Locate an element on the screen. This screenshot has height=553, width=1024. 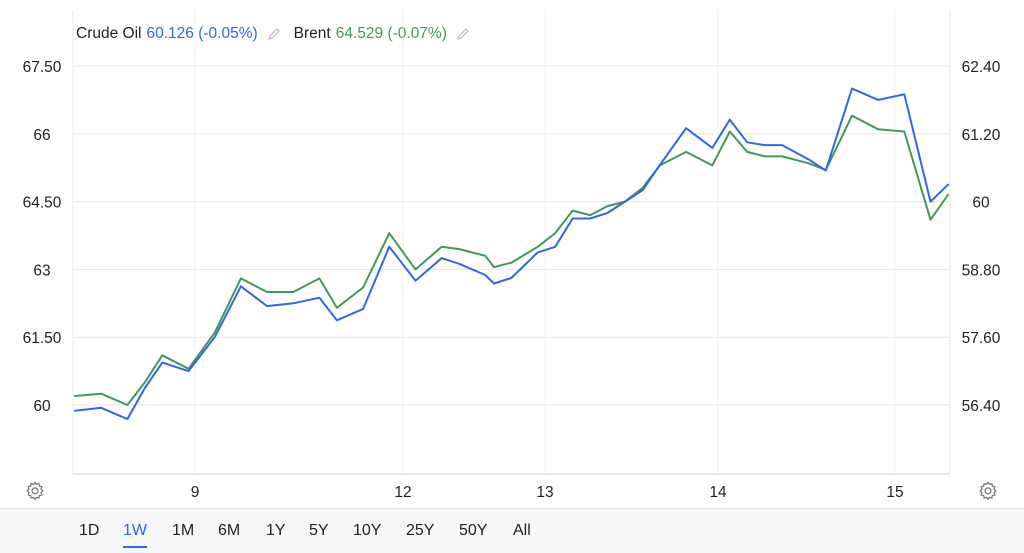
range-6m: 6M is located at coordinates (229, 530).